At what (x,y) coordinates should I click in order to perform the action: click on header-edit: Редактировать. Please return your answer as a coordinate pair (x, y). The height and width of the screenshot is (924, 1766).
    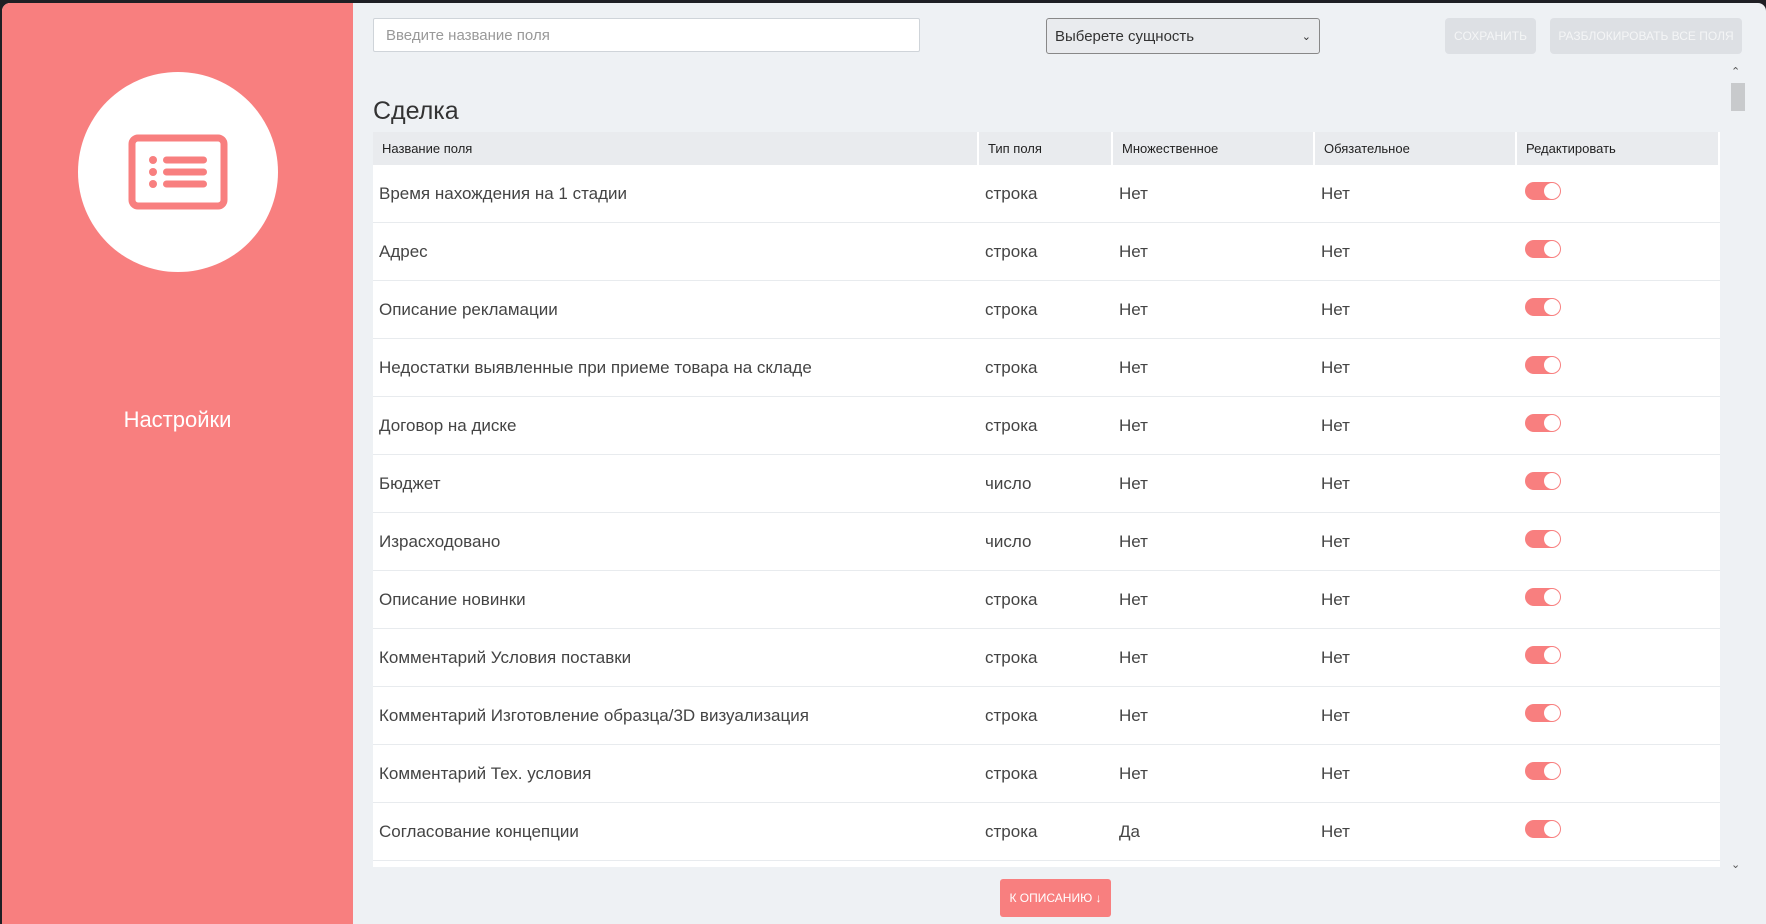
    Looking at the image, I should click on (1618, 148).